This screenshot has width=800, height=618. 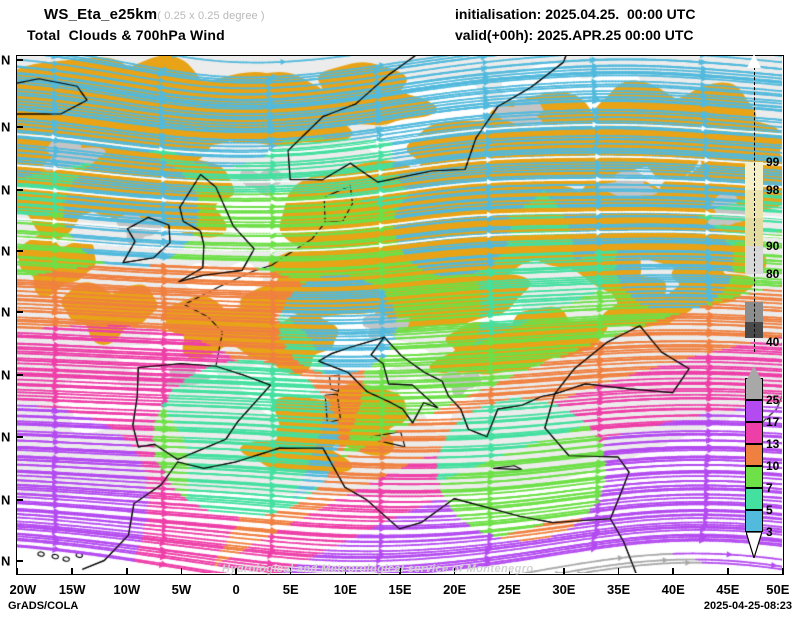 I want to click on longitude-label: 15W, so click(x=72, y=589).